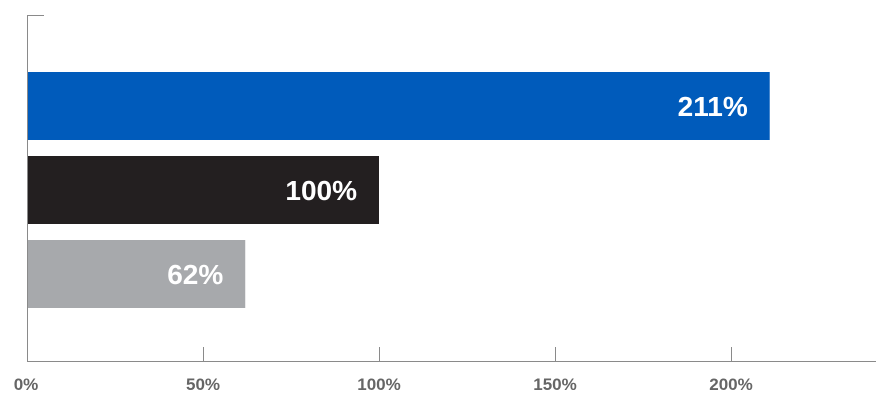  What do you see at coordinates (713, 106) in the screenshot?
I see `bar-value-label-0: 211%` at bounding box center [713, 106].